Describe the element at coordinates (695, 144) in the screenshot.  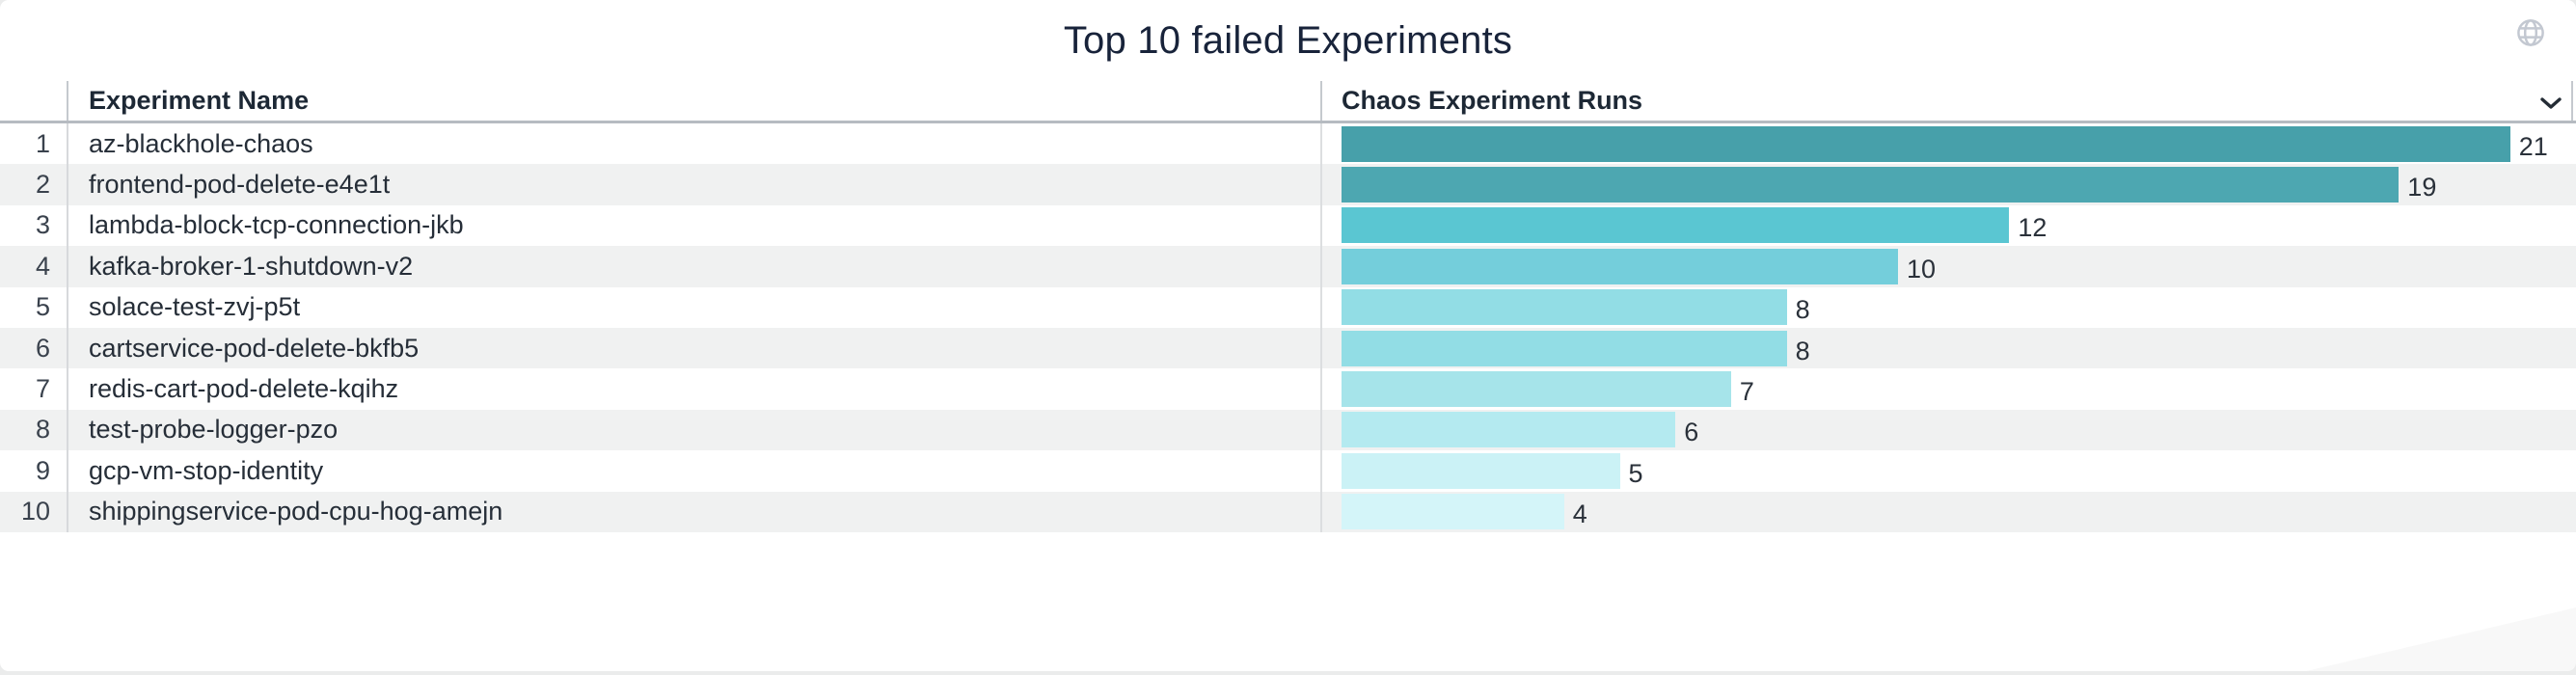
I see `experiment-name: az-blackhole-chaos` at that location.